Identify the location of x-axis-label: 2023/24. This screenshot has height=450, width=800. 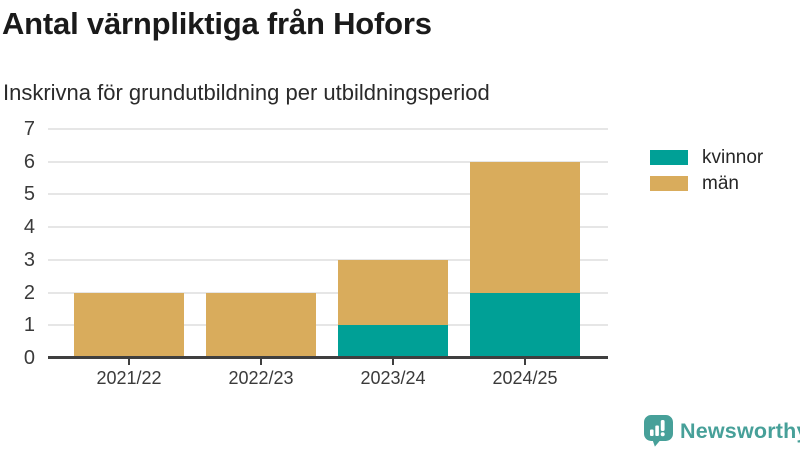
(393, 378).